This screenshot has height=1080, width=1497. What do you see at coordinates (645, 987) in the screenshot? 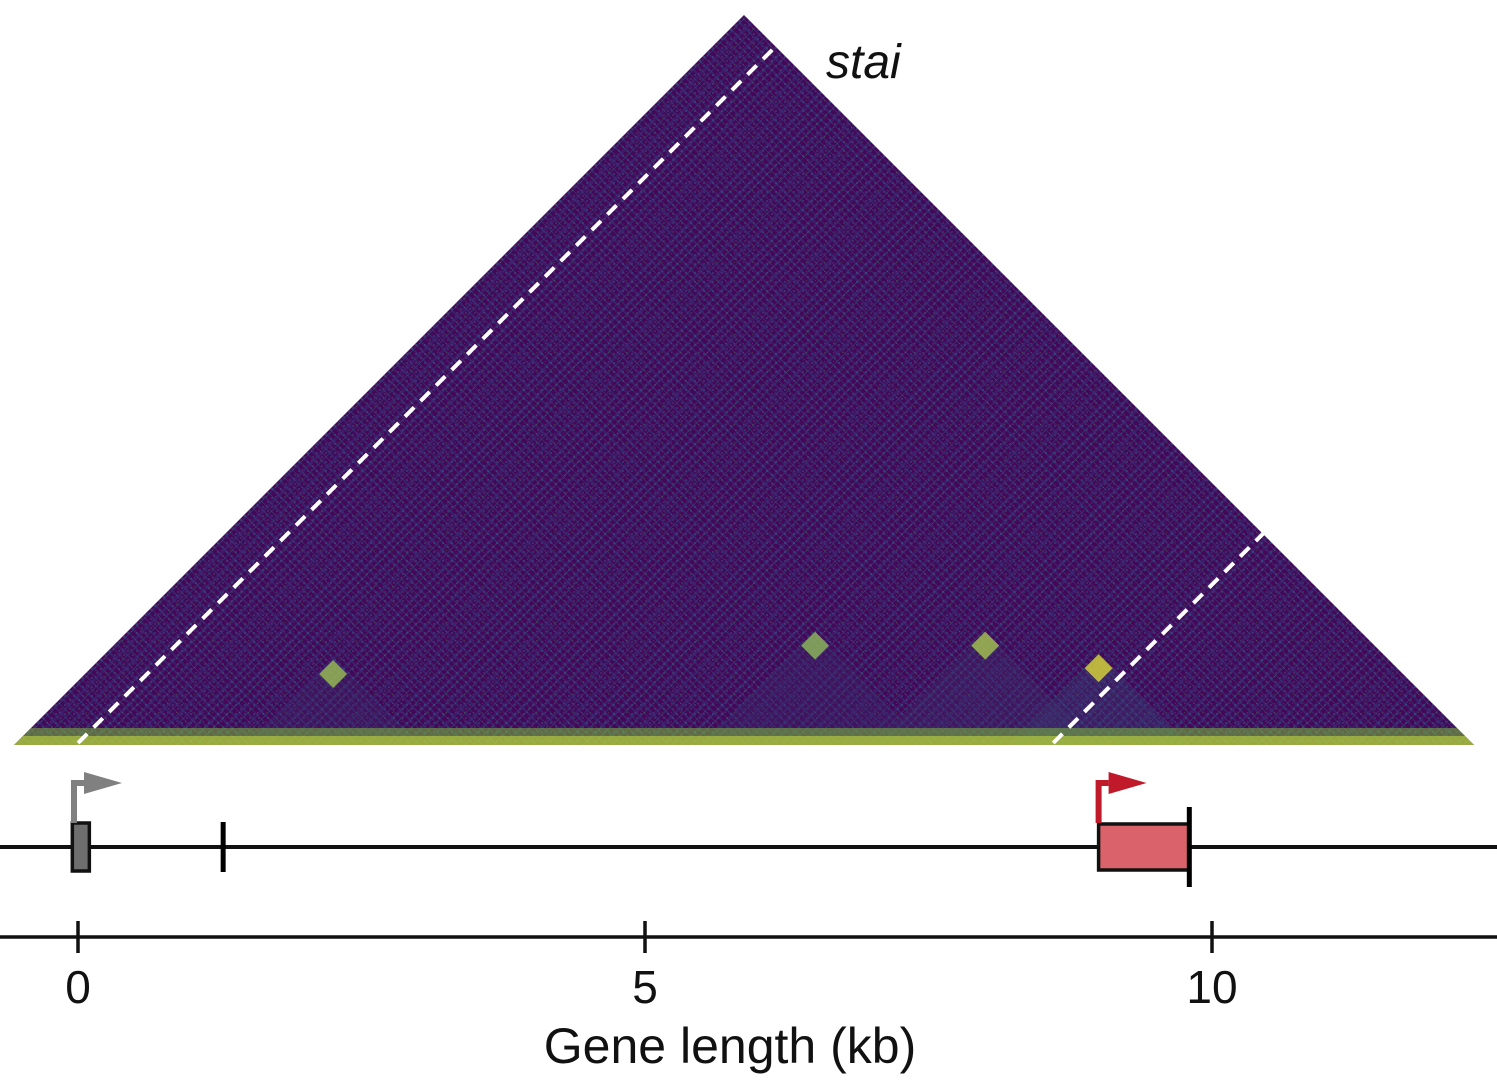
I see `x-tick-label-5: 5` at bounding box center [645, 987].